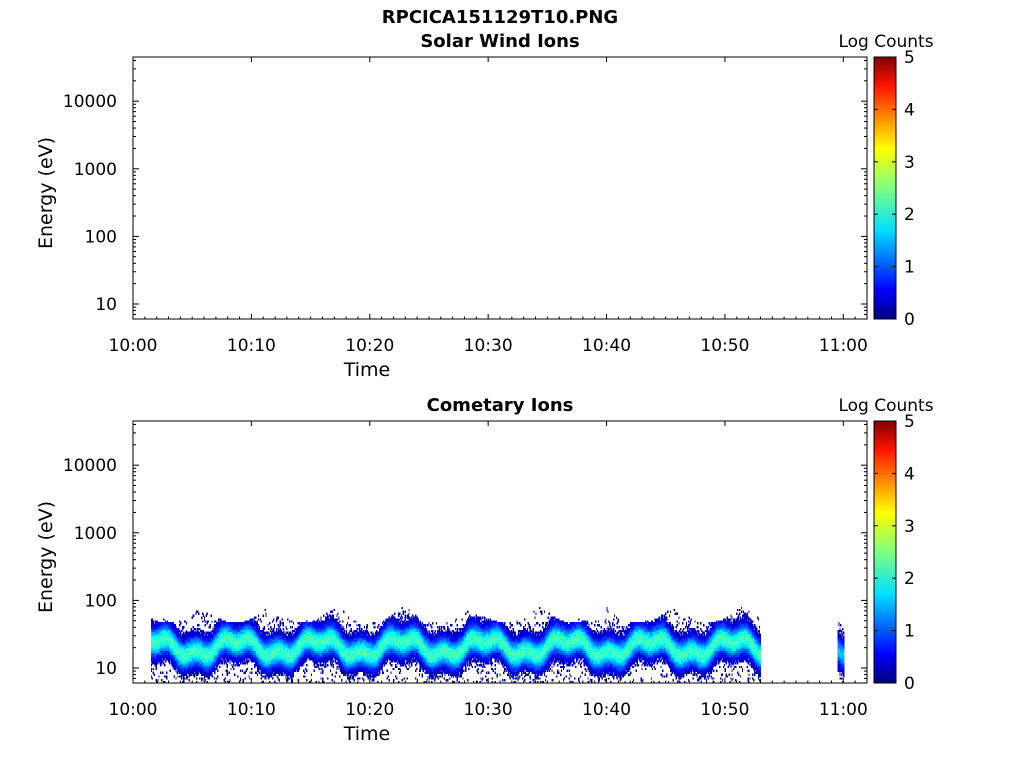  What do you see at coordinates (500, 41) in the screenshot?
I see `chart-title-solar-wind: Solar Wind Ions` at bounding box center [500, 41].